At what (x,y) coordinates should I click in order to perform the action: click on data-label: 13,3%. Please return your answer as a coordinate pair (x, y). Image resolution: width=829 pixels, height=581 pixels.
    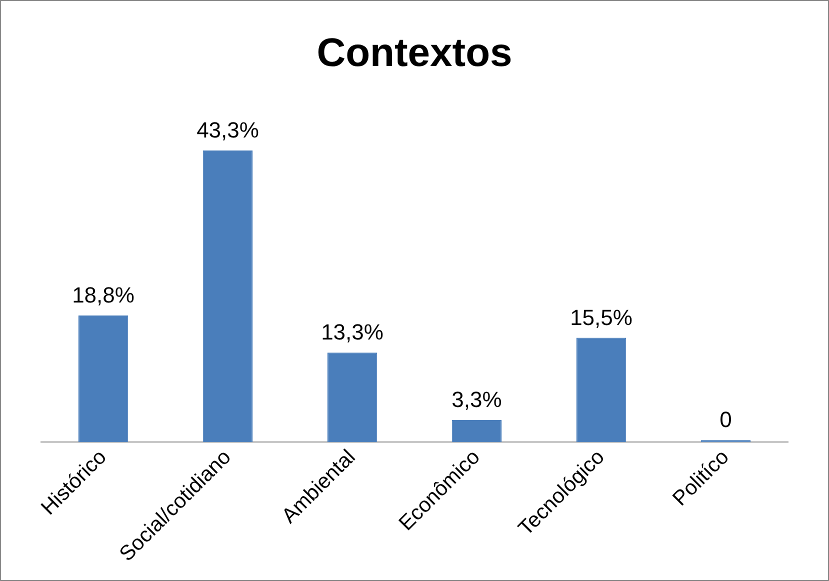
    Looking at the image, I should click on (352, 332).